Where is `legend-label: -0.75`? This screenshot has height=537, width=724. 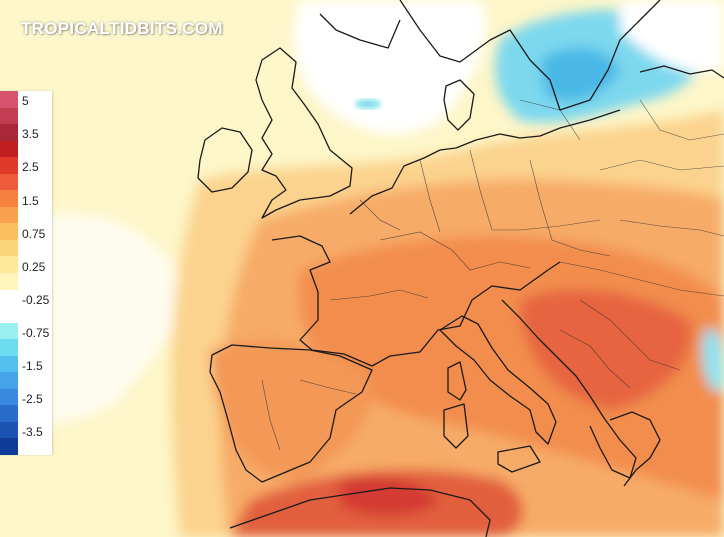
legend-label: -0.75 is located at coordinates (36, 332).